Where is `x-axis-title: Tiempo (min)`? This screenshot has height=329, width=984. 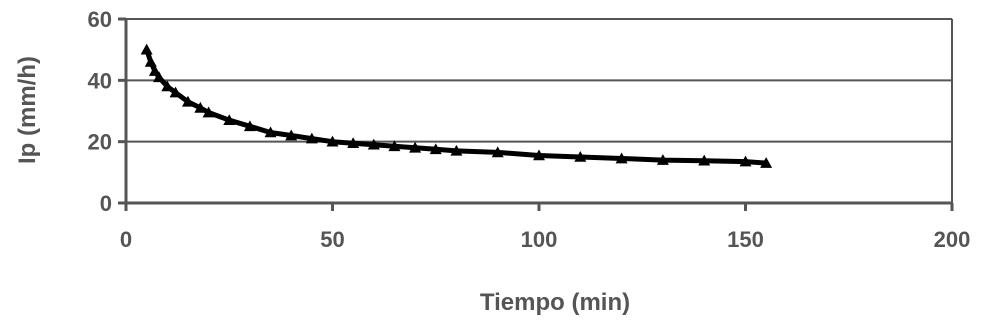
x-axis-title: Tiempo (min) is located at coordinates (555, 302).